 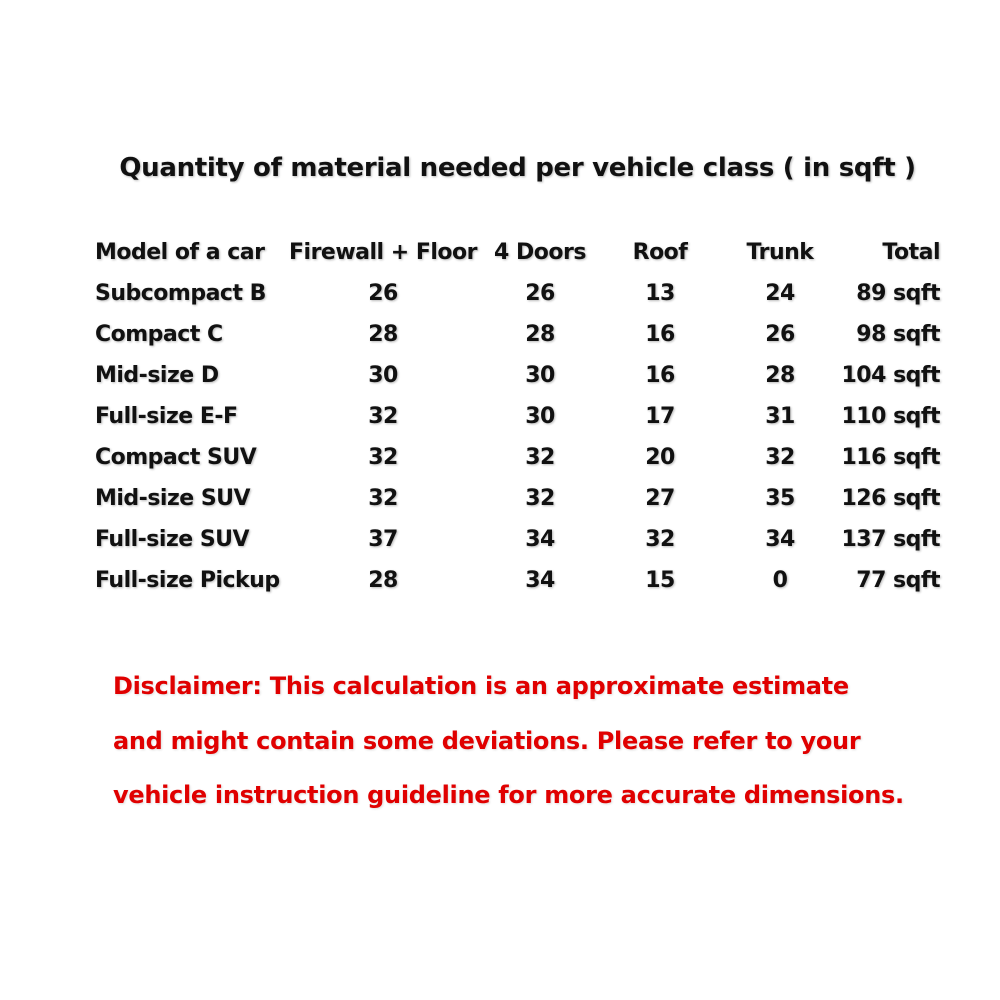 What do you see at coordinates (890, 375) in the screenshot?
I see `table-cell: 104 sqft` at bounding box center [890, 375].